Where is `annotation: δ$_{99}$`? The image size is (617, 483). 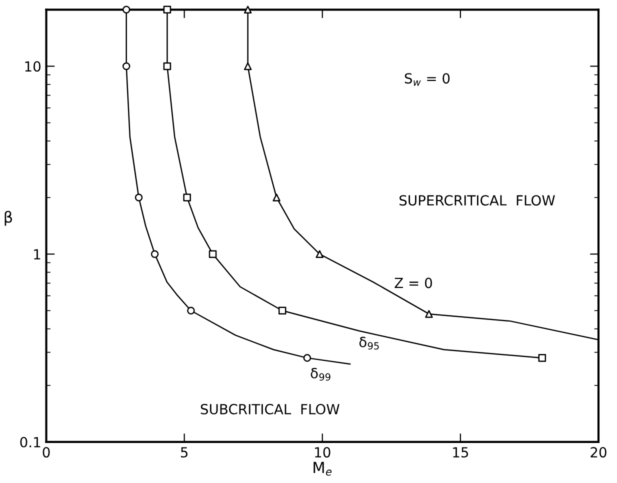 annotation: δ$_{99}$ is located at coordinates (320, 374).